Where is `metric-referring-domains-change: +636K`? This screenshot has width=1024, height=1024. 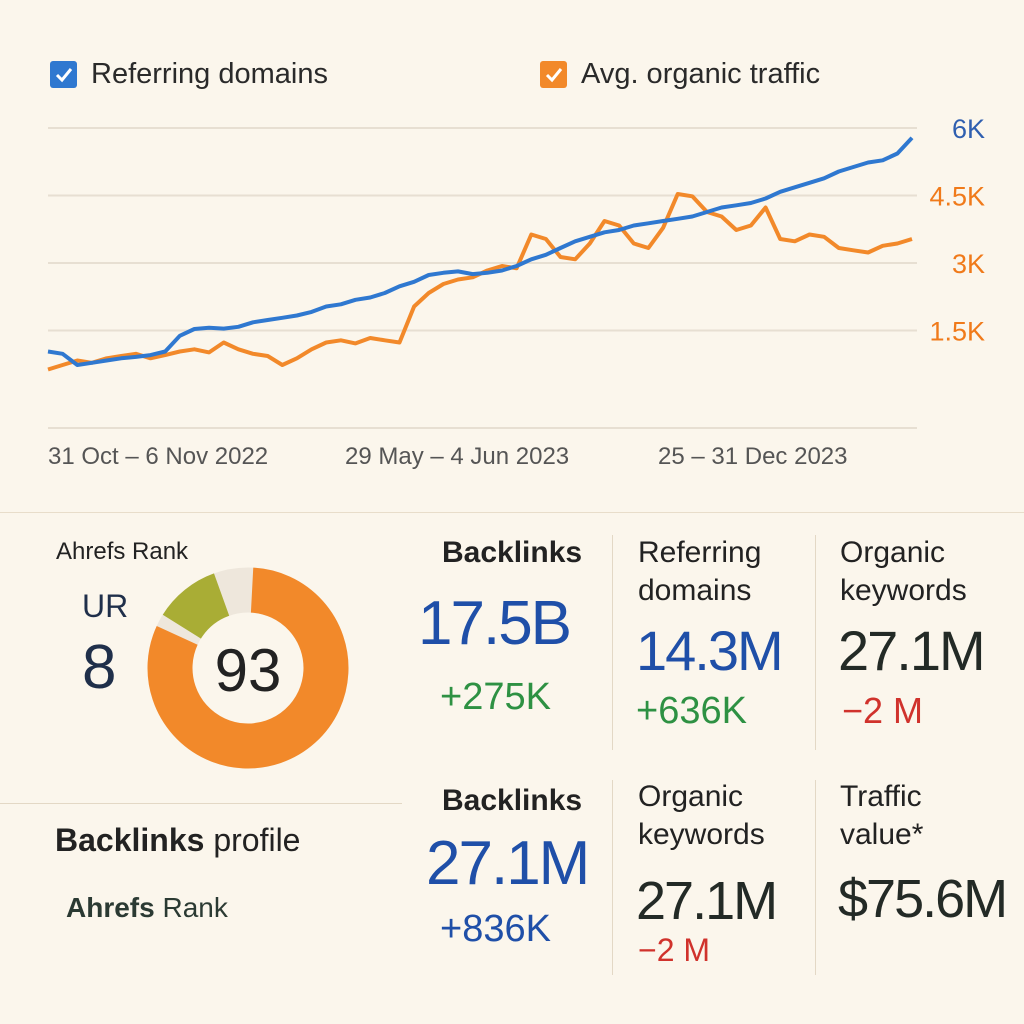 metric-referring-domains-change: +636K is located at coordinates (691, 711).